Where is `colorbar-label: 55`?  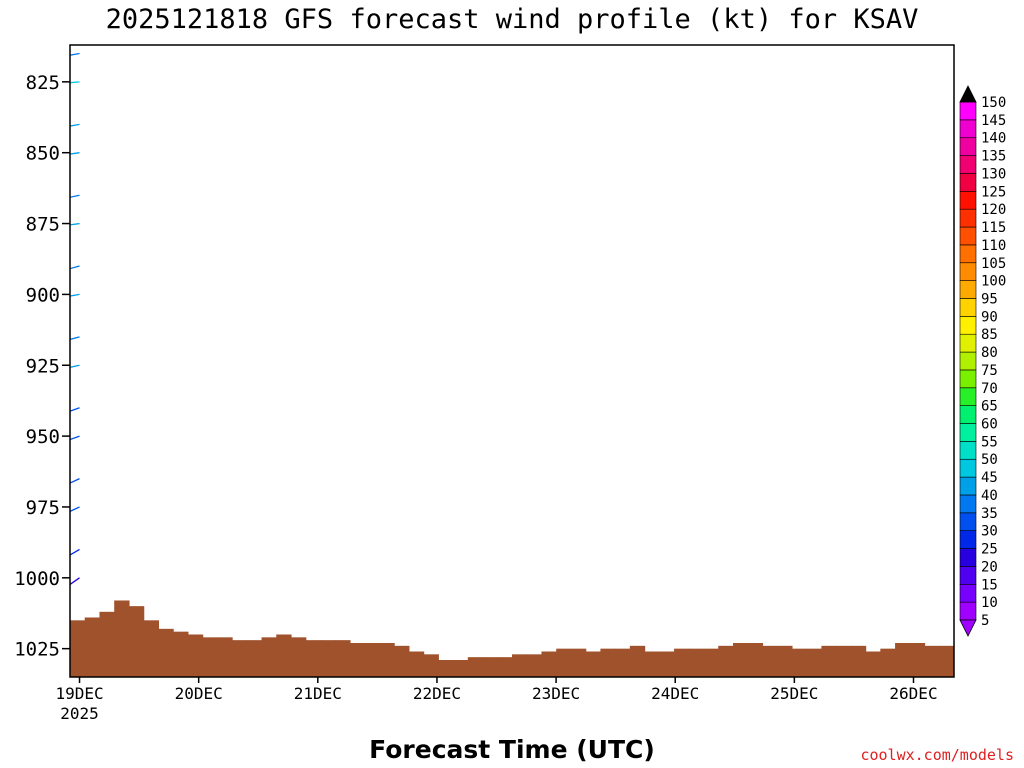 colorbar-label: 55 is located at coordinates (989, 442).